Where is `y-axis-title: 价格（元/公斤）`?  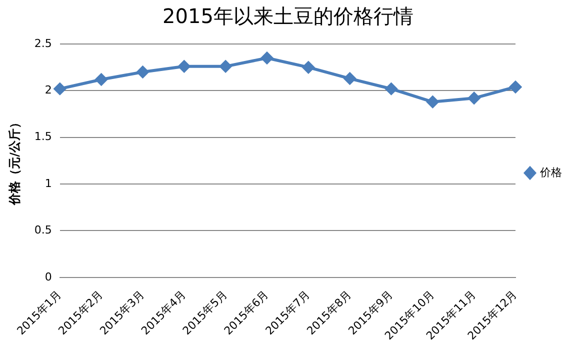
y-axis-title: 价格（元/公斤） is located at coordinates (14, 161).